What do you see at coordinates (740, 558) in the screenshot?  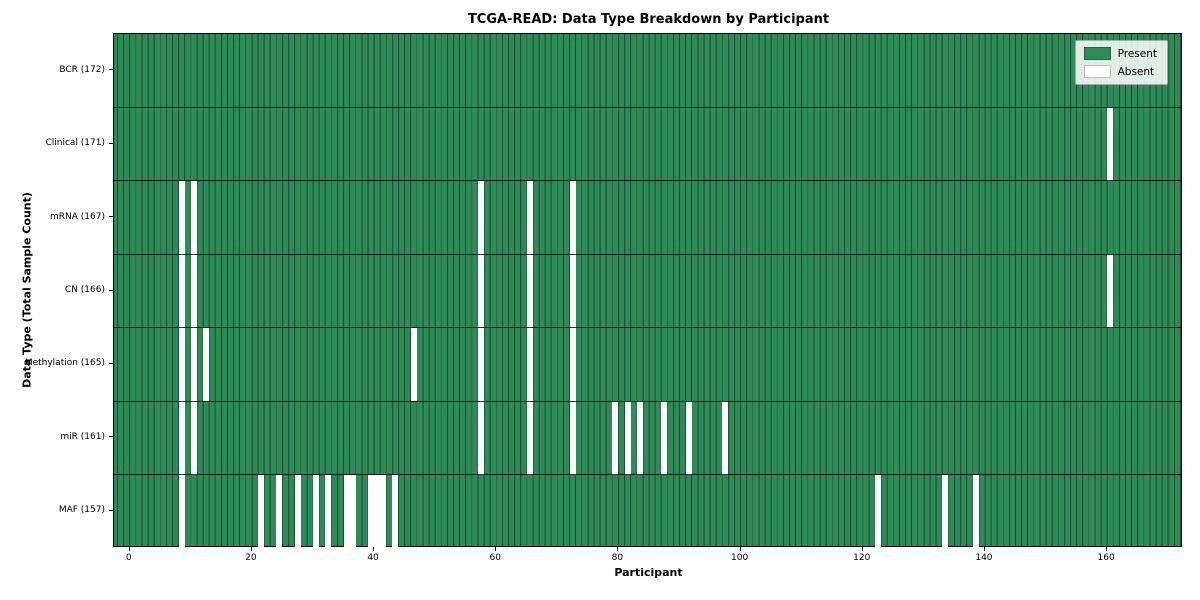 I see `x-tick-label: 100` at bounding box center [740, 558].